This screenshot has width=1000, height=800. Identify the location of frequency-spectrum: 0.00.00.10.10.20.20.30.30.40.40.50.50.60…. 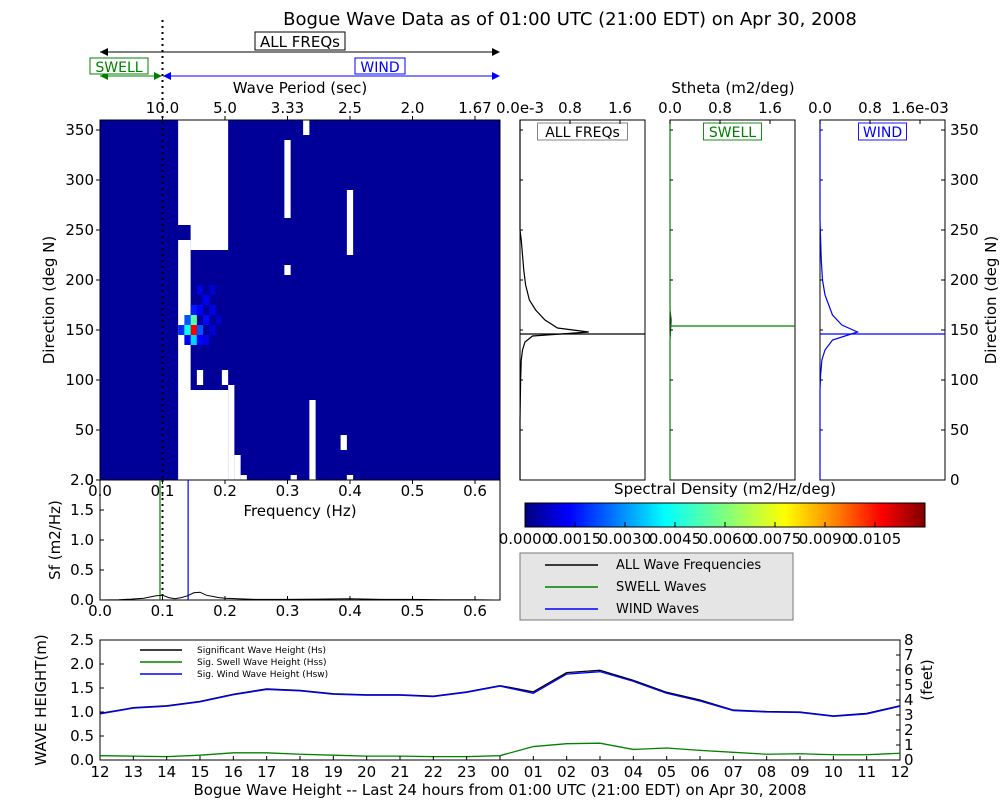
(273, 545).